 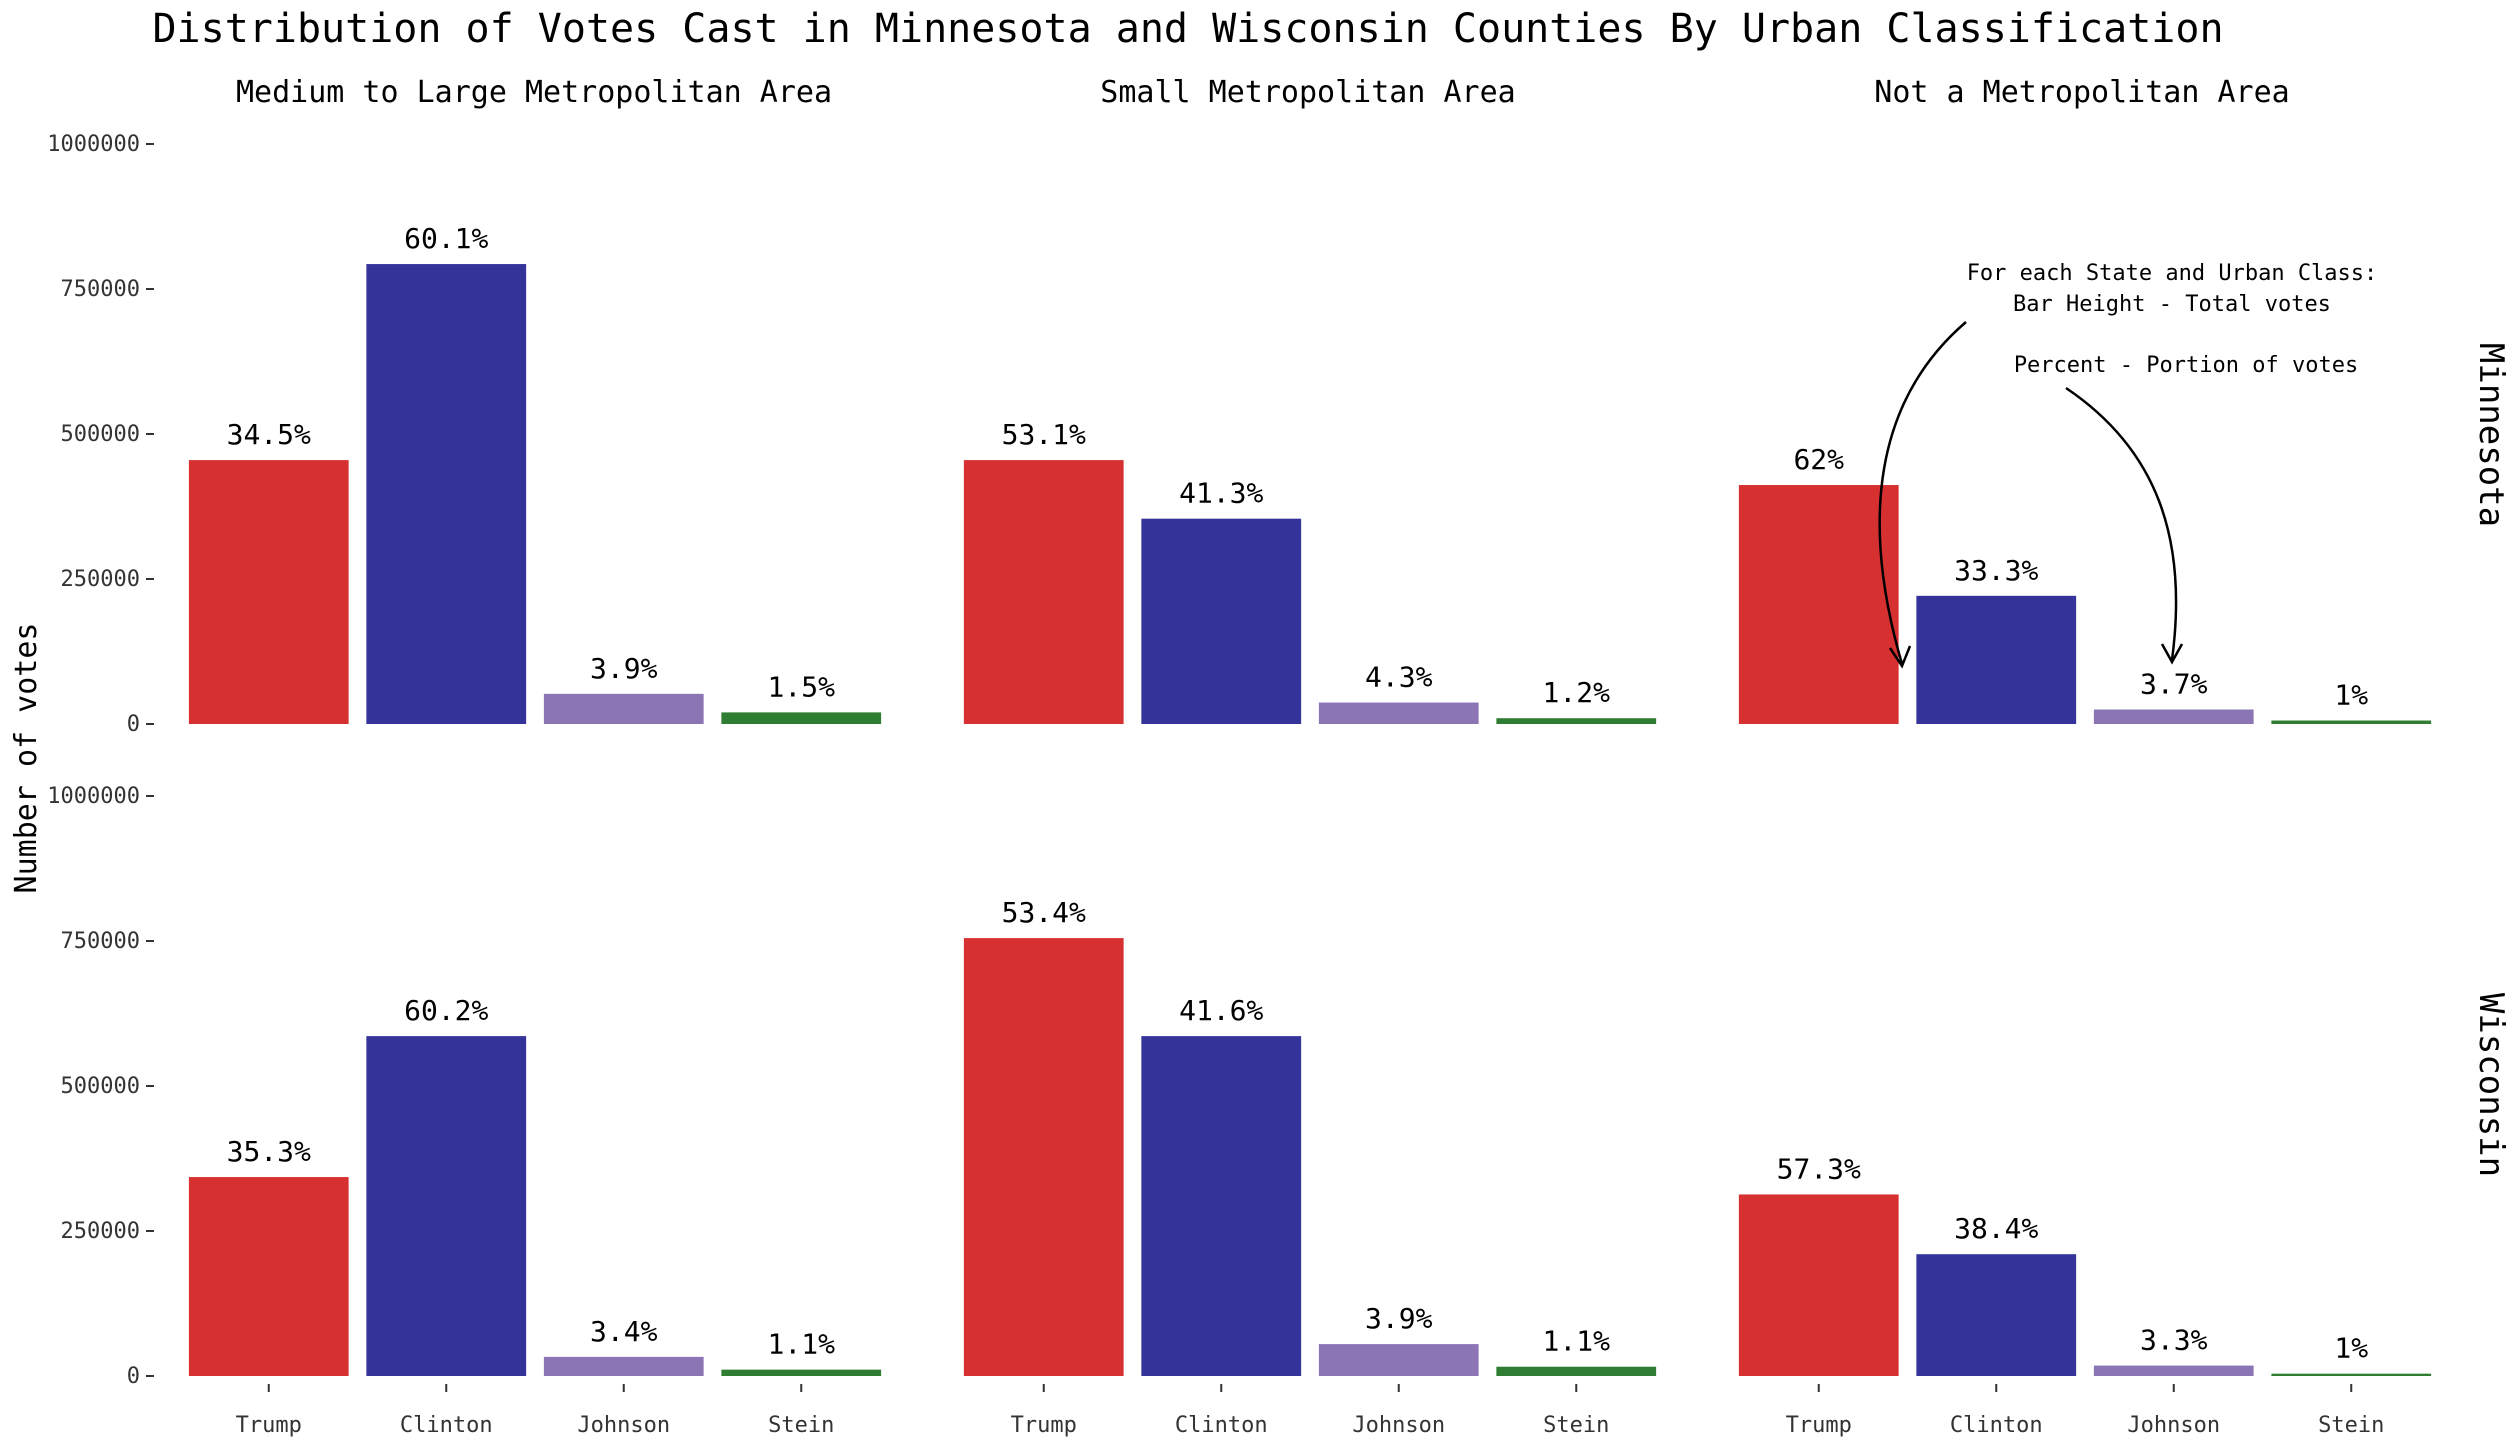 What do you see at coordinates (1576, 1371) in the screenshot?
I see `bar-r1c1-stein` at bounding box center [1576, 1371].